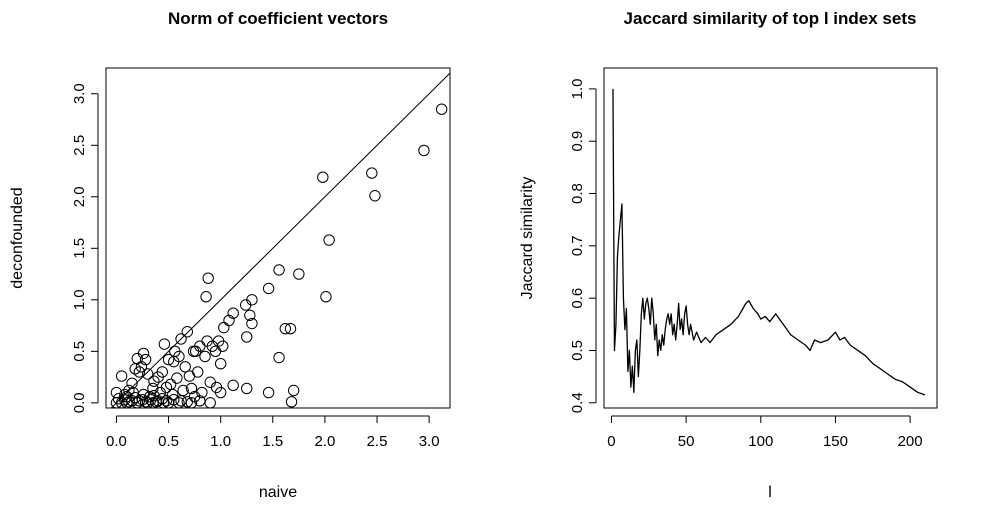  What do you see at coordinates (272, 441) in the screenshot?
I see `scatter-x-tick-label: 1.5` at bounding box center [272, 441].